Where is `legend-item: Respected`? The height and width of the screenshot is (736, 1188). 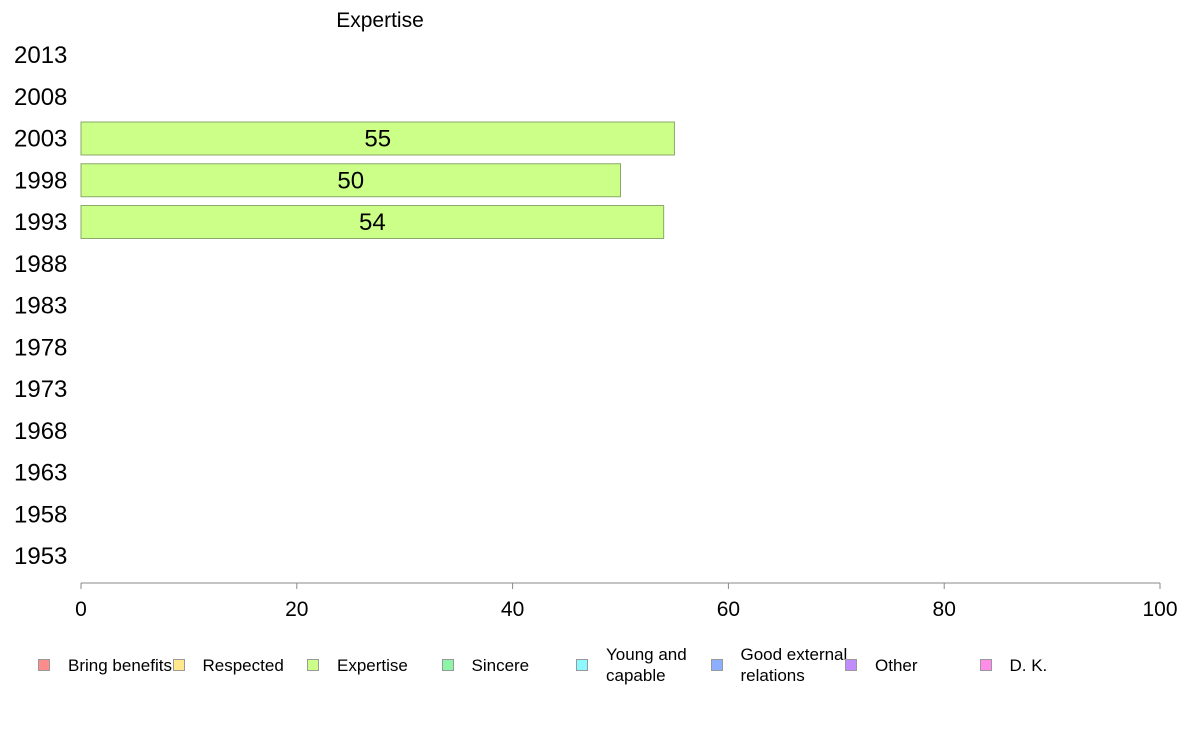 legend-item: Respected is located at coordinates (243, 665).